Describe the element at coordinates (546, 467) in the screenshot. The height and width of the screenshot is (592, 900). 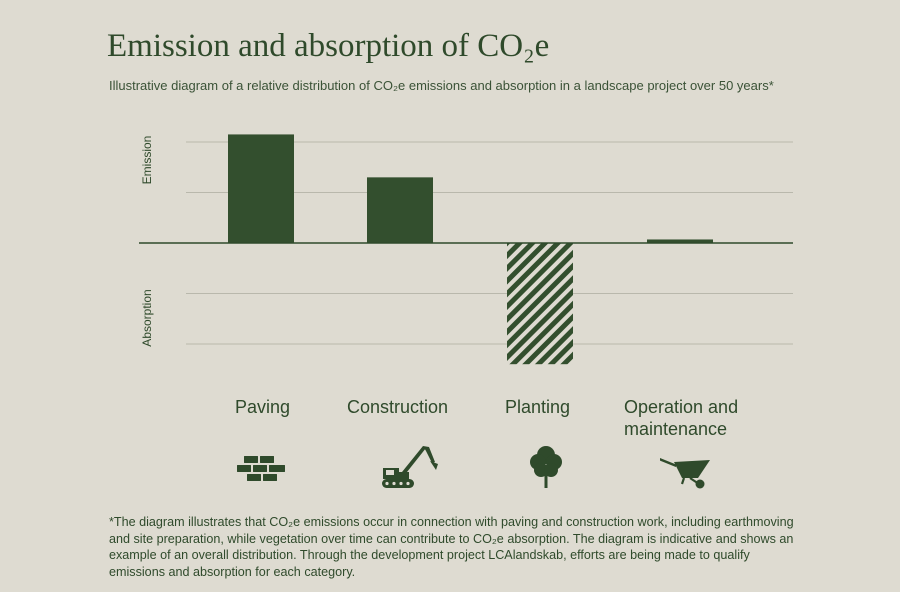
I see `tree-icon` at that location.